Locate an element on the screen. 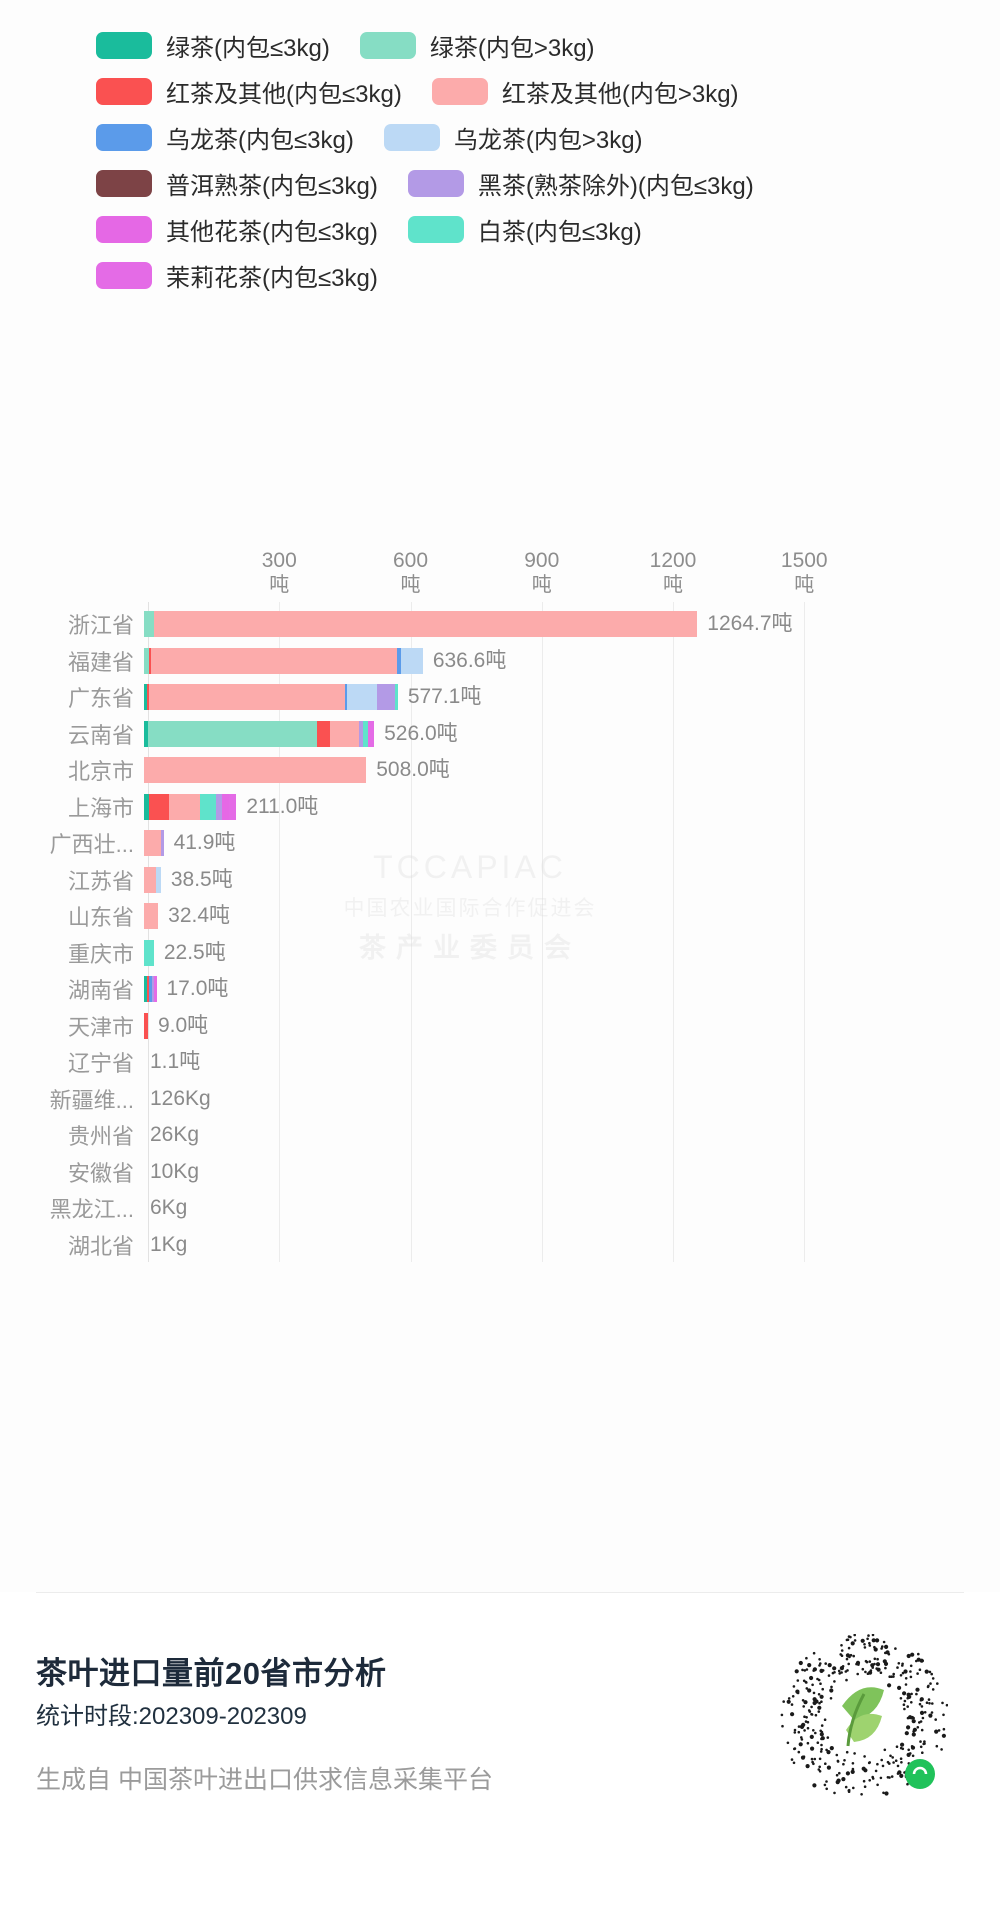 The width and height of the screenshot is (1000, 1906). legend-item: 乌龙茶(内包≤3kg) is located at coordinates (225, 137).